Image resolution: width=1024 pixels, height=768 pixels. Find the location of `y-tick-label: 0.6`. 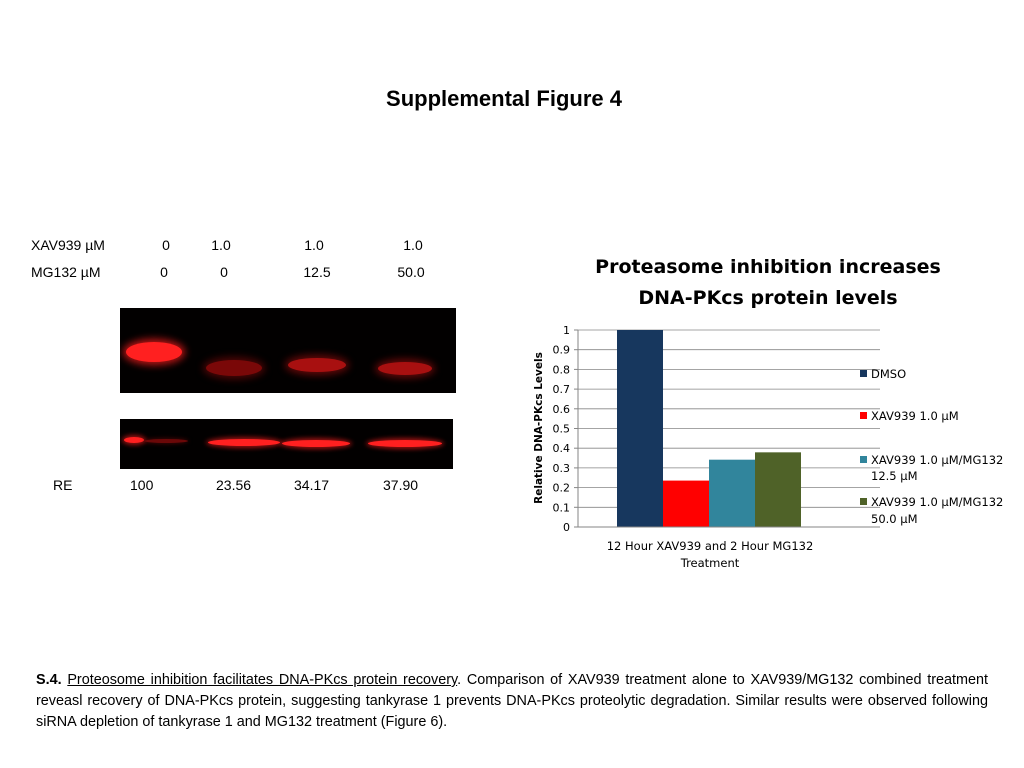

y-tick-label: 0.6 is located at coordinates (562, 409).